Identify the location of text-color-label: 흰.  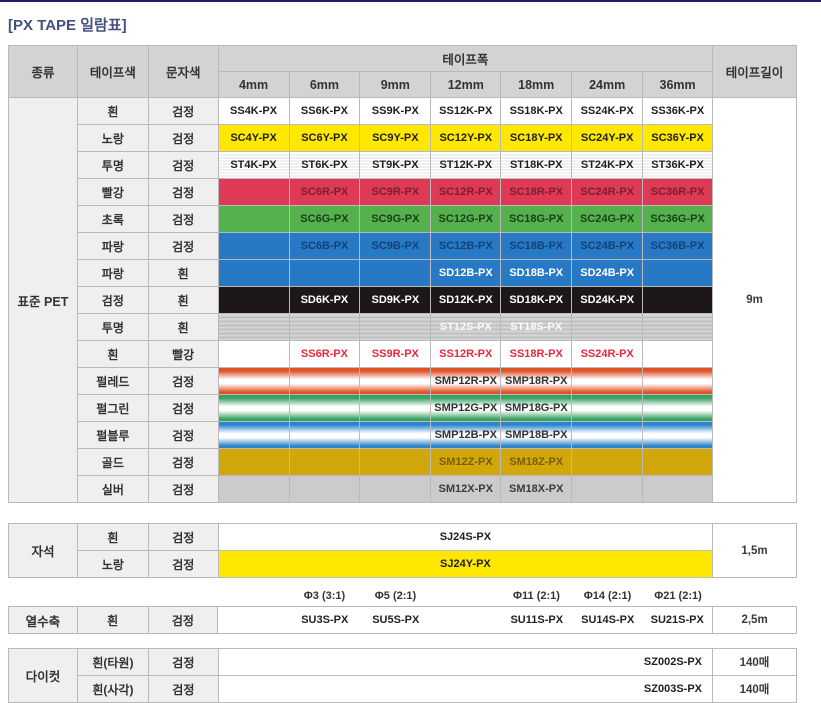
(183, 273).